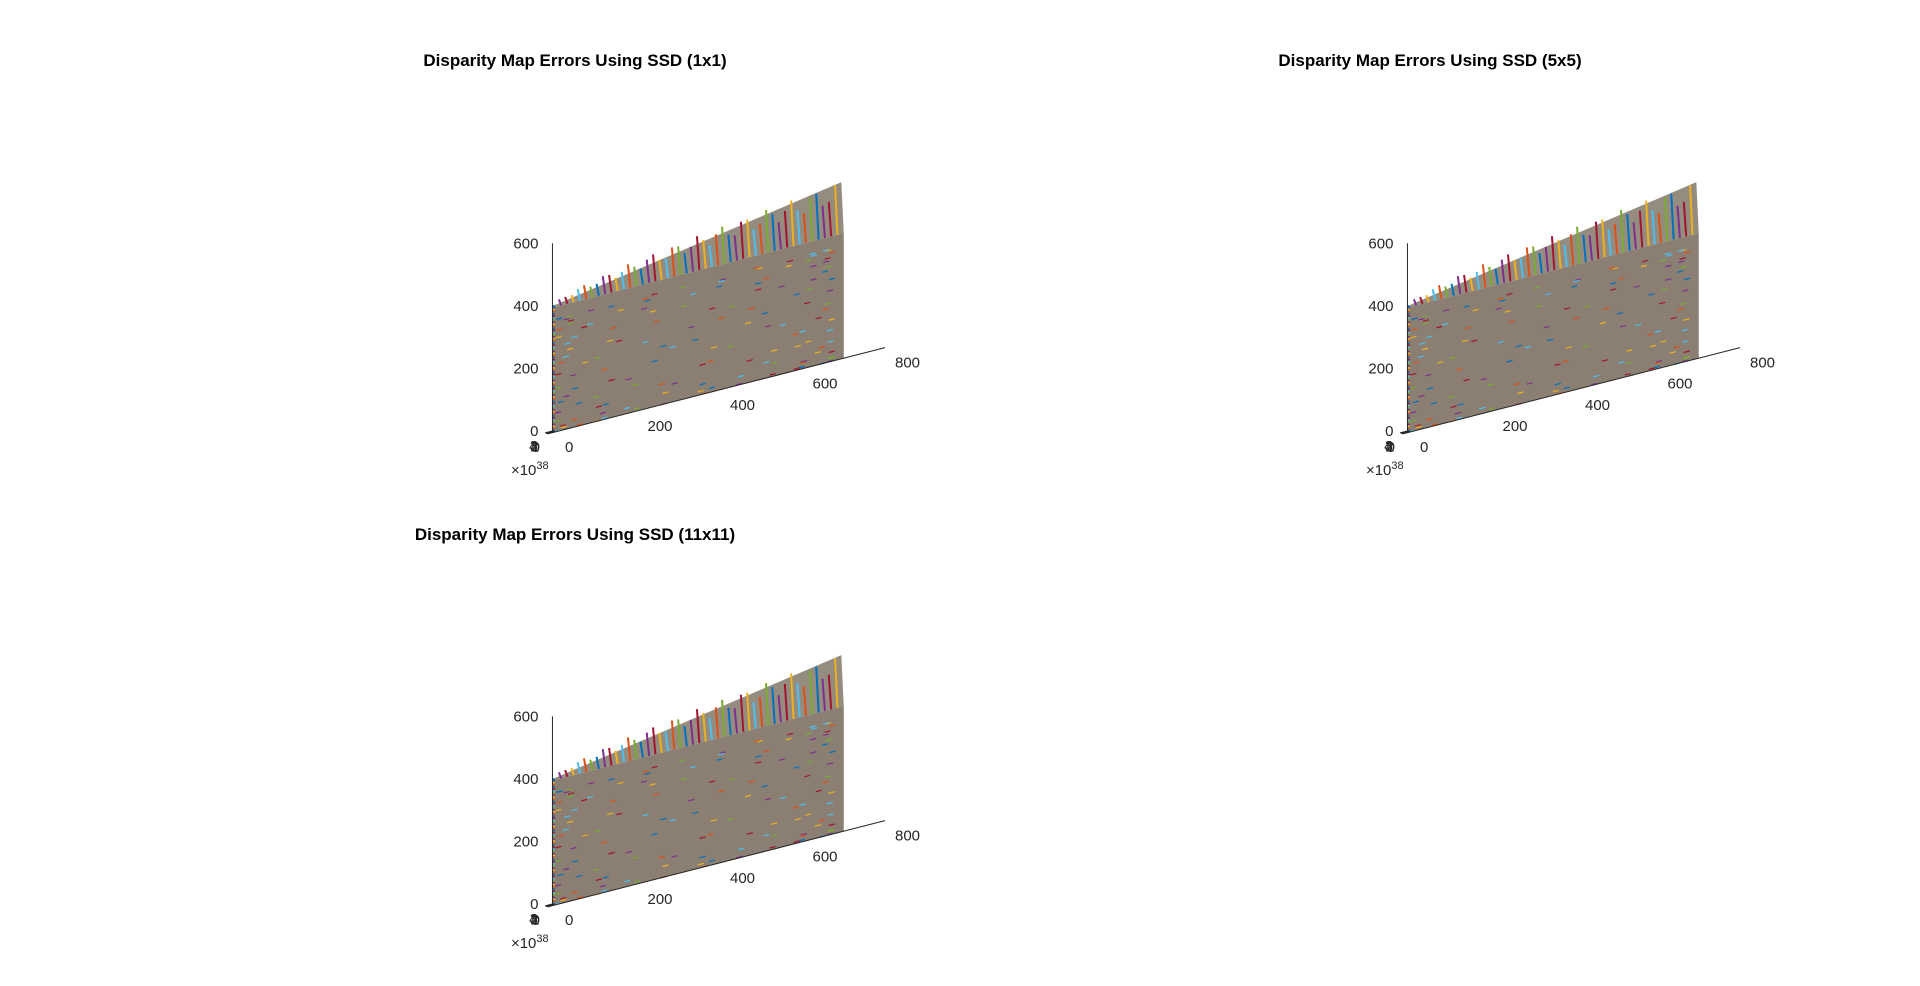 This screenshot has height=986, width=1920. What do you see at coordinates (1391, 447) in the screenshot?
I see `y-tick-label: 0` at bounding box center [1391, 447].